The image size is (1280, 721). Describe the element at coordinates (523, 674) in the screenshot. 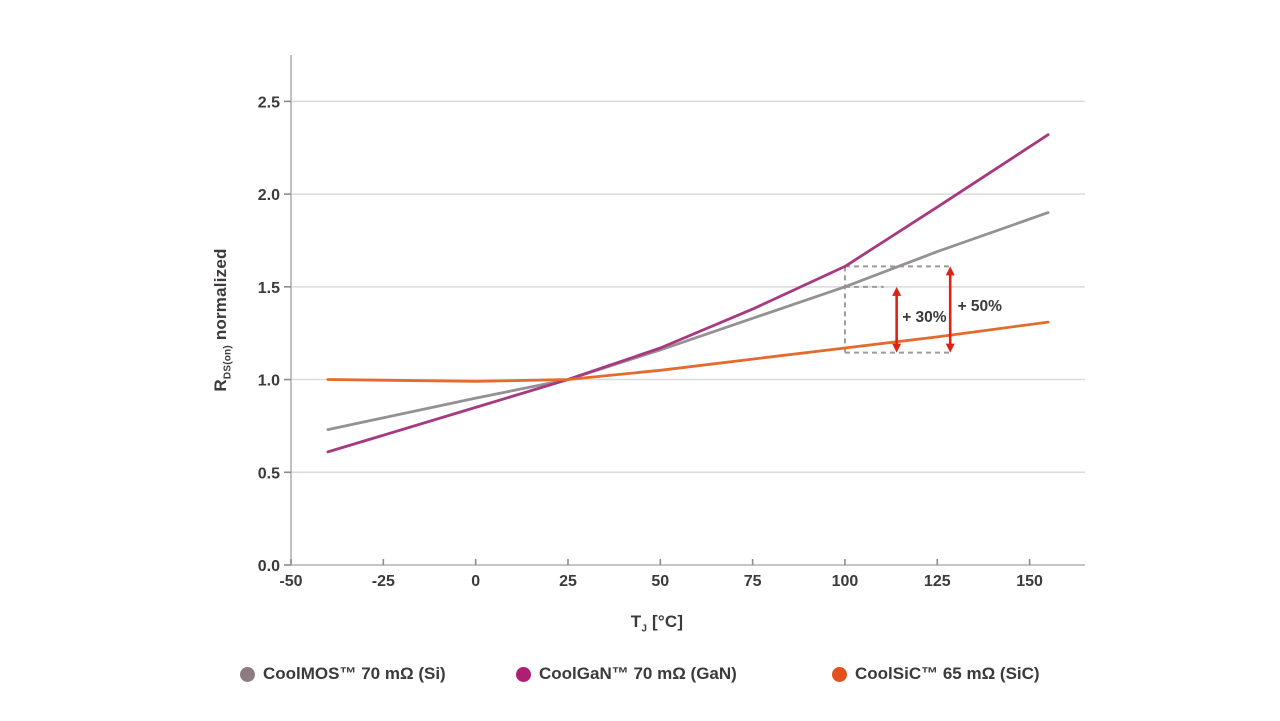

I see `legend-dot-coolgan` at that location.